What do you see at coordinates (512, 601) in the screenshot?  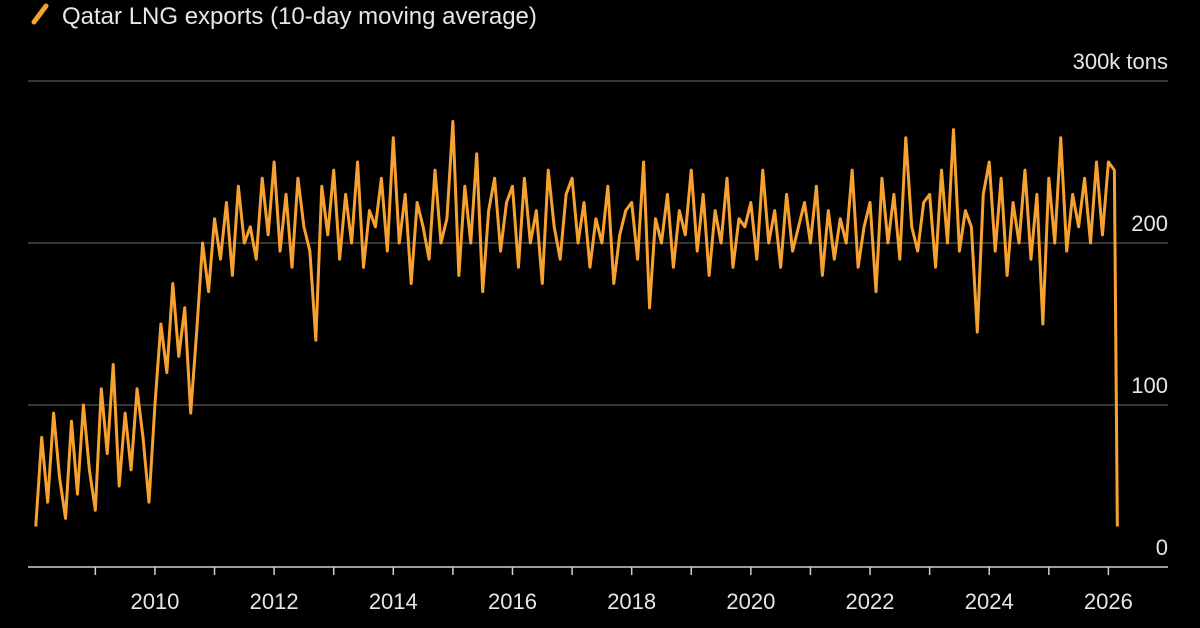 I see `x-tick-label: 2016` at bounding box center [512, 601].